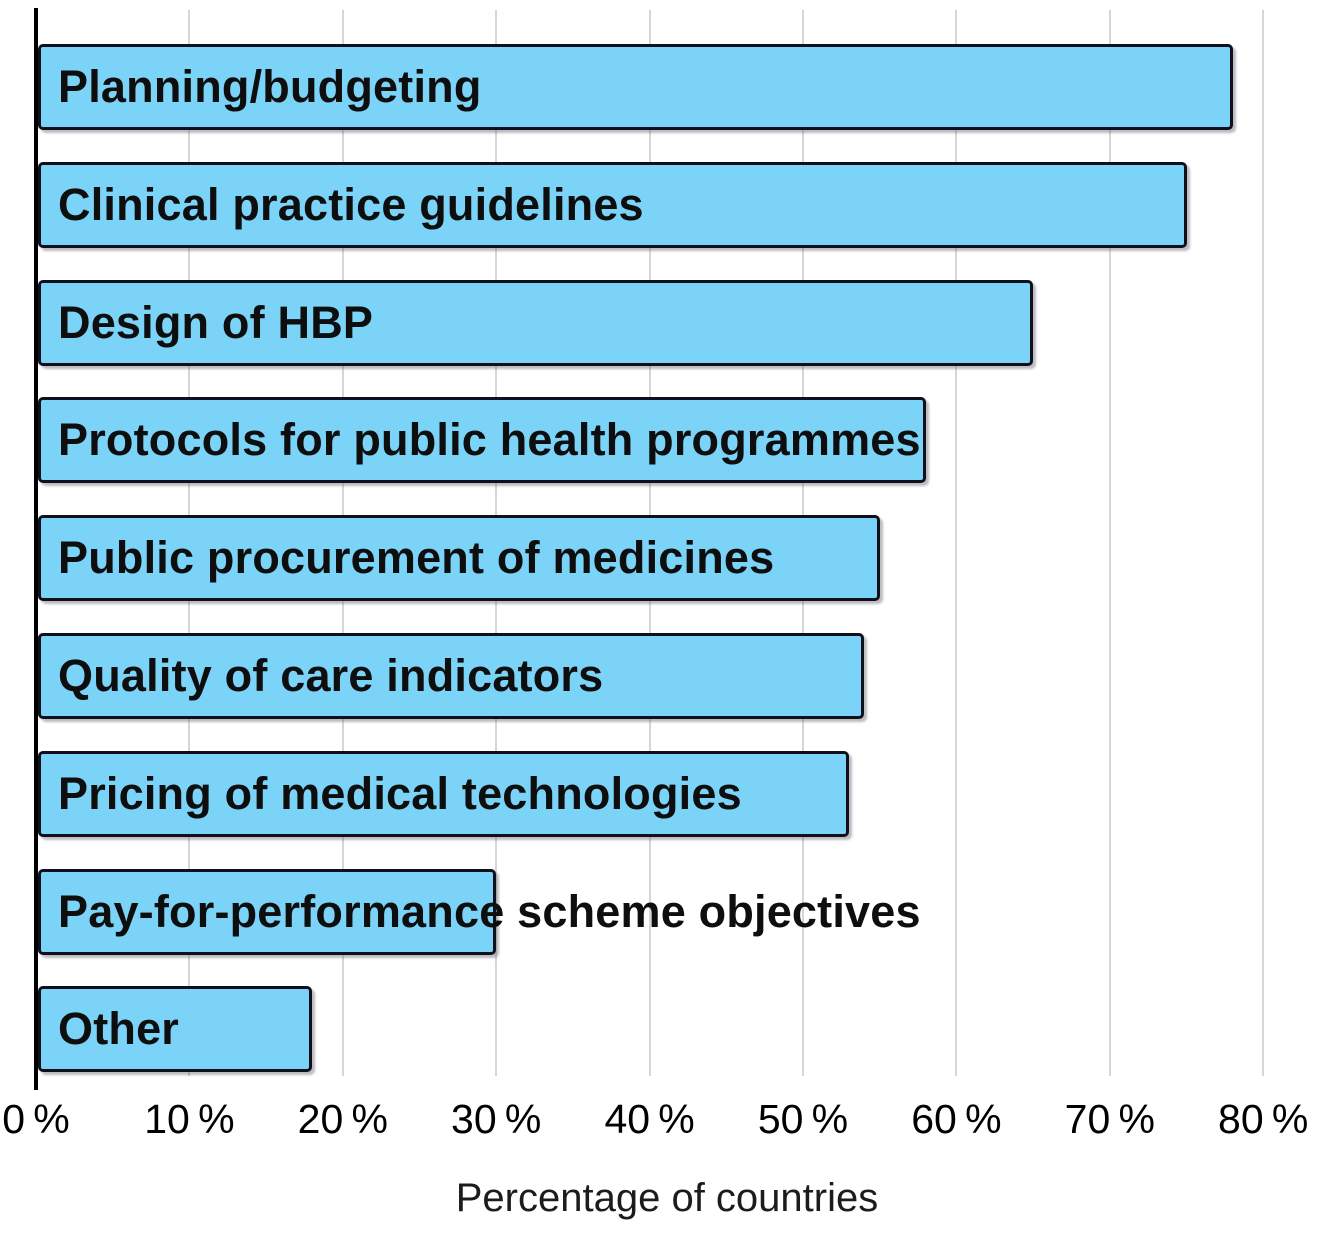  I want to click on bar: Clinical practice guidelines, so click(612, 204).